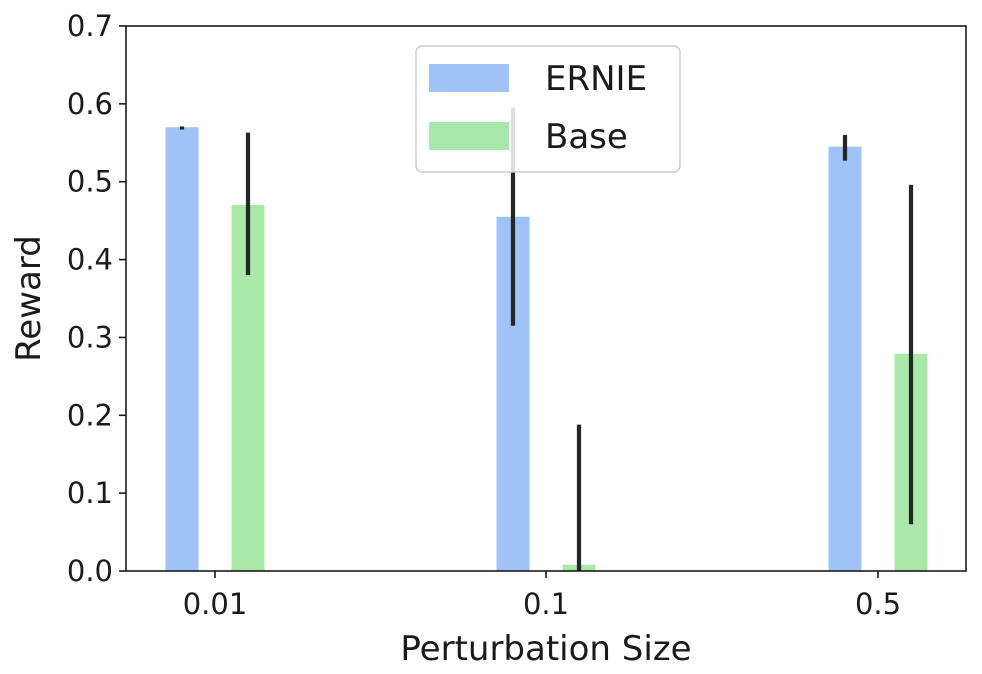 Image resolution: width=982 pixels, height=674 pixels. What do you see at coordinates (90, 260) in the screenshot?
I see `y-tick-label: 0.4` at bounding box center [90, 260].